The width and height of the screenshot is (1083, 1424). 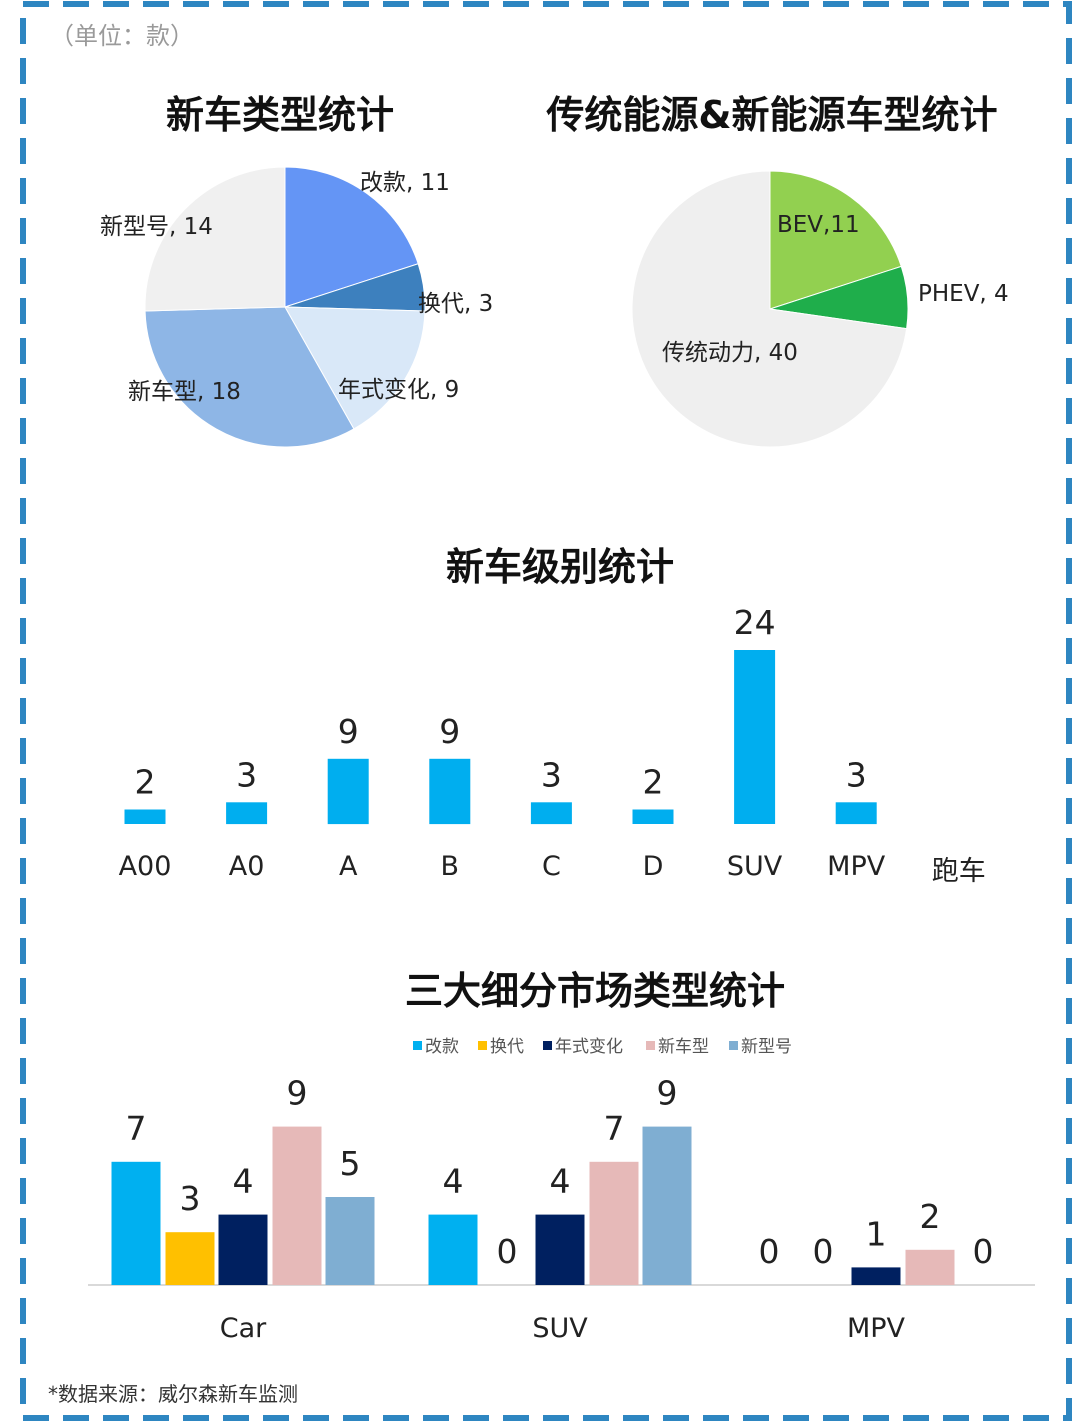 What do you see at coordinates (280, 115) in the screenshot?
I see `pie1-title: 新车类型统计` at bounding box center [280, 115].